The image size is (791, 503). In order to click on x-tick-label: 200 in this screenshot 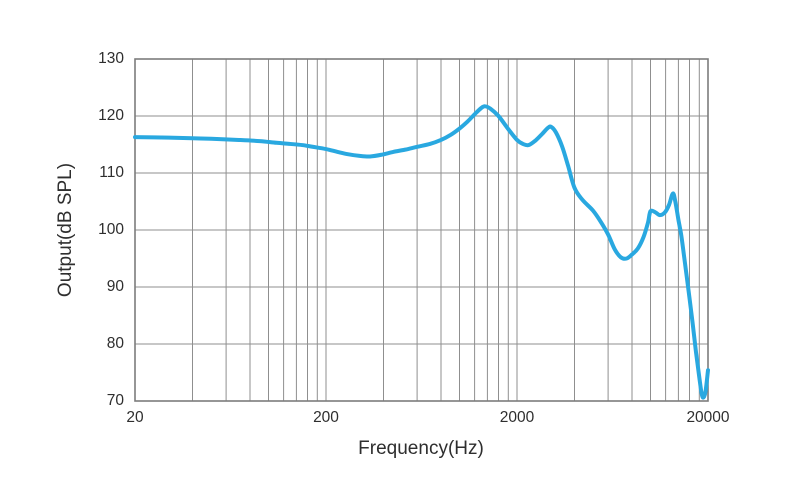, I will do `click(326, 417)`.